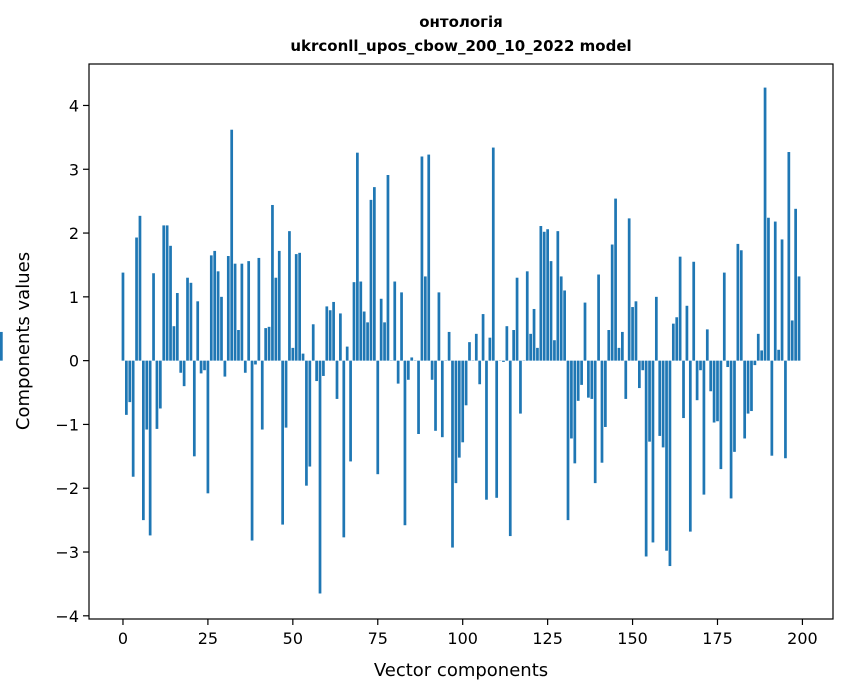 Image resolution: width=847 pixels, height=696 pixels. Describe the element at coordinates (74, 297) in the screenshot. I see `y-tick-label: 1` at that location.